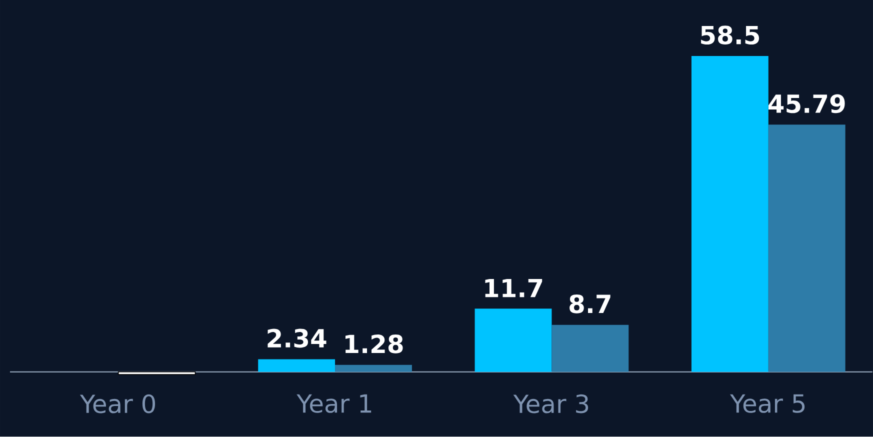  What do you see at coordinates (118, 404) in the screenshot?
I see `x-tick-label: Year 0` at bounding box center [118, 404].